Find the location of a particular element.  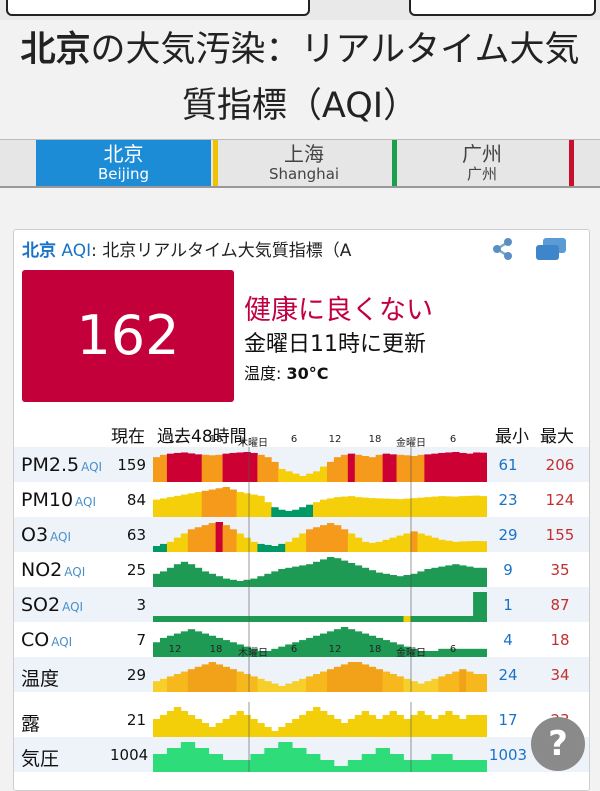

help-button: ? is located at coordinates (558, 744).